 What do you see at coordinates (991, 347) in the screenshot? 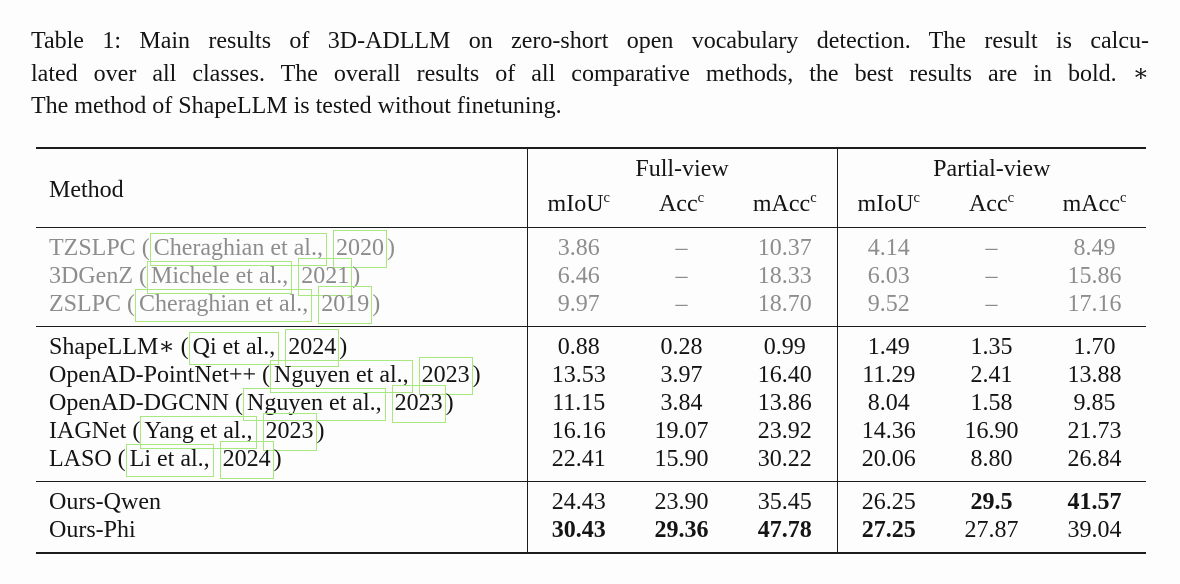
I see `metric-value: 1.35` at bounding box center [991, 347].